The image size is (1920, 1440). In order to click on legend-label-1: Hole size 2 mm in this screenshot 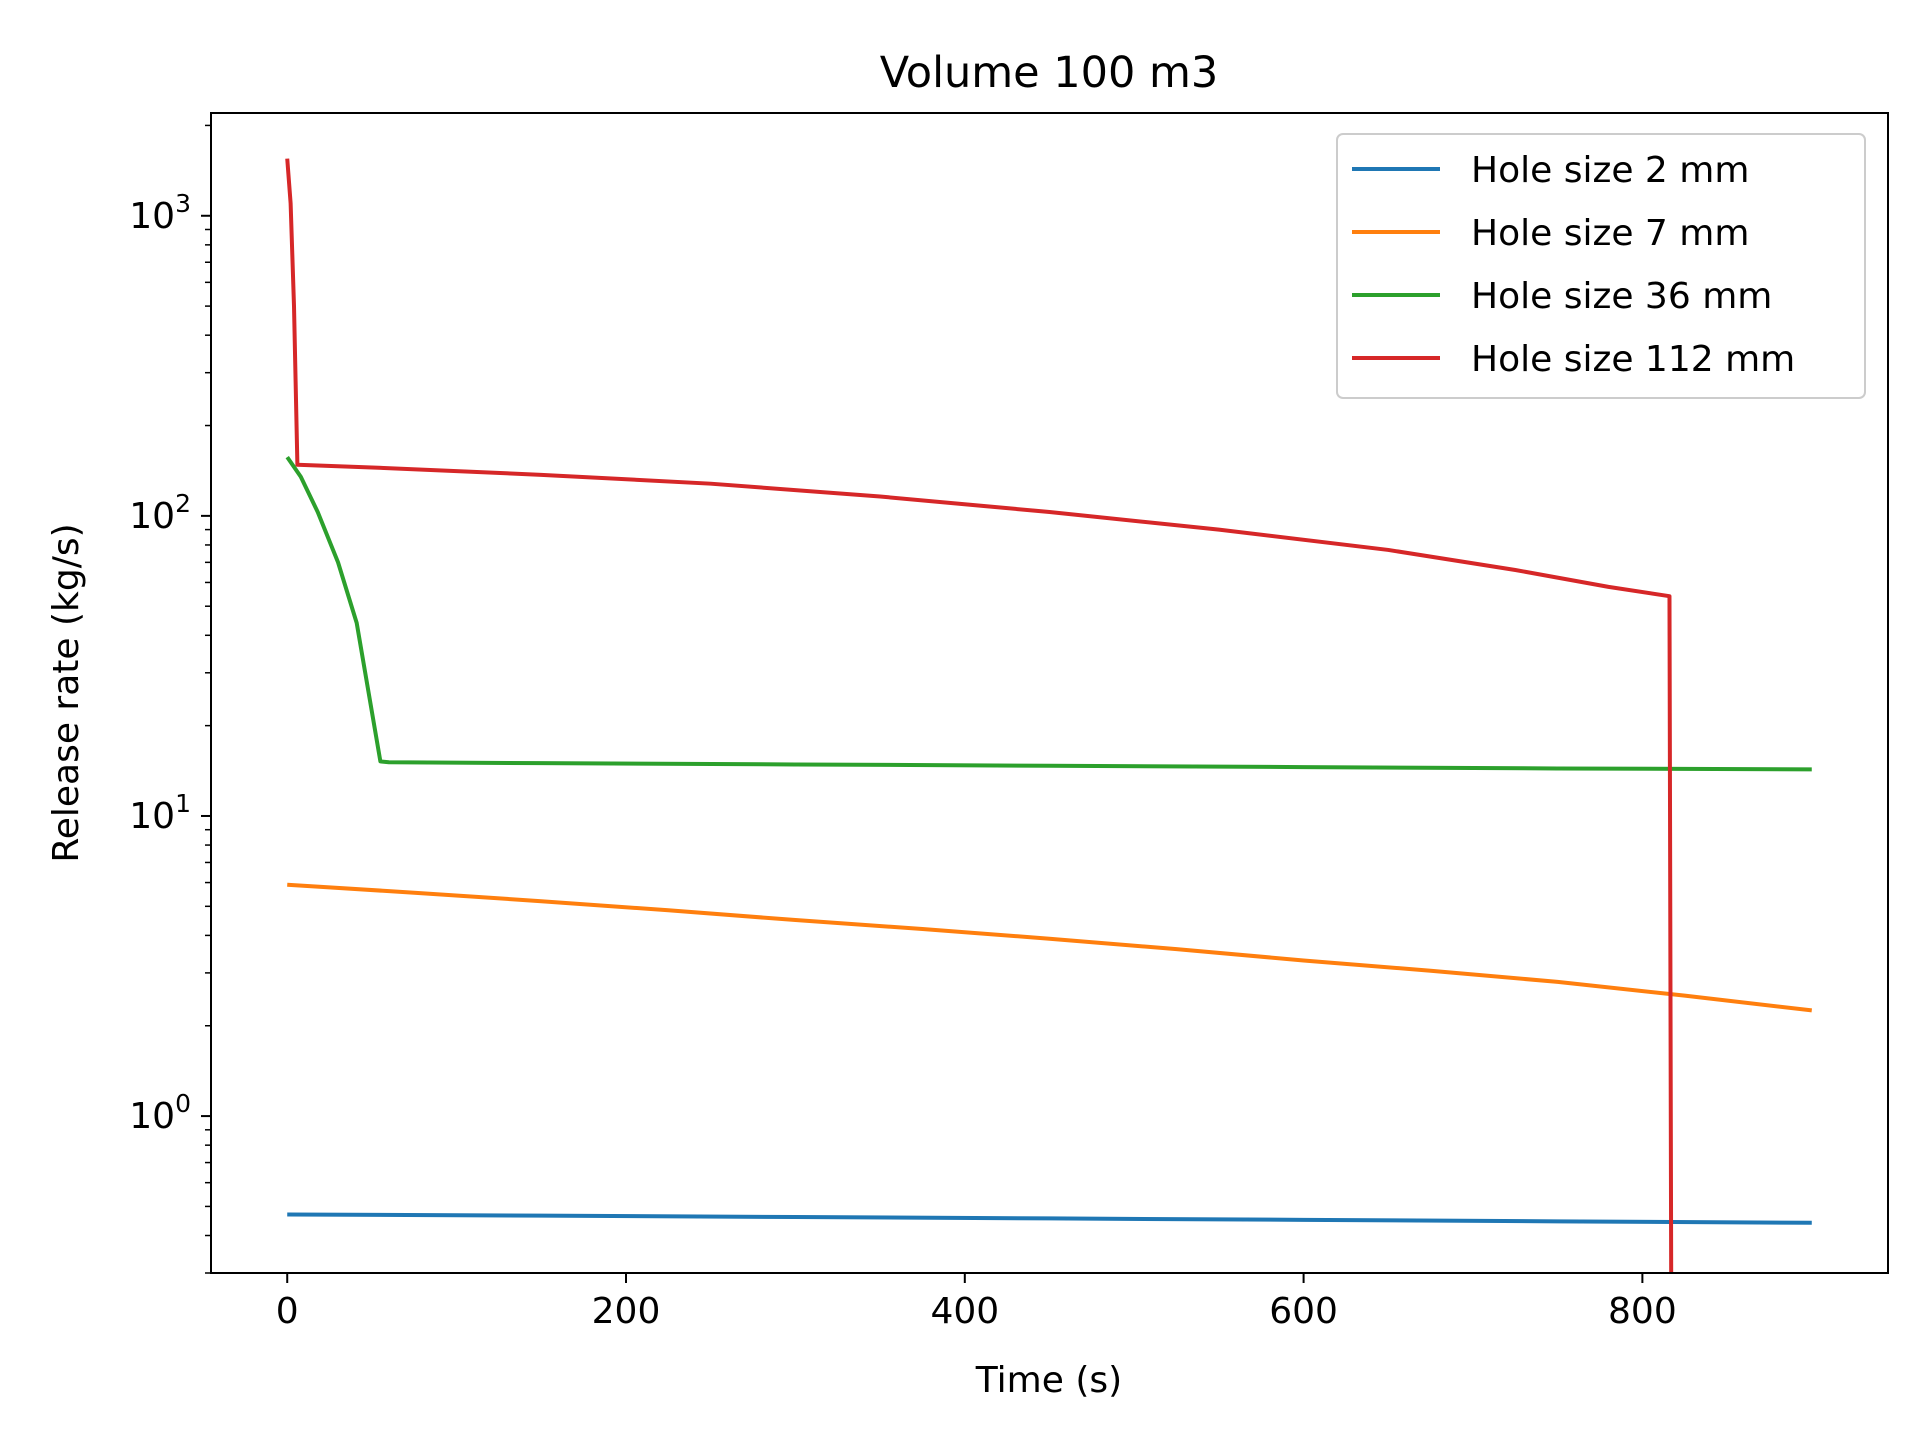, I will do `click(1610, 170)`.